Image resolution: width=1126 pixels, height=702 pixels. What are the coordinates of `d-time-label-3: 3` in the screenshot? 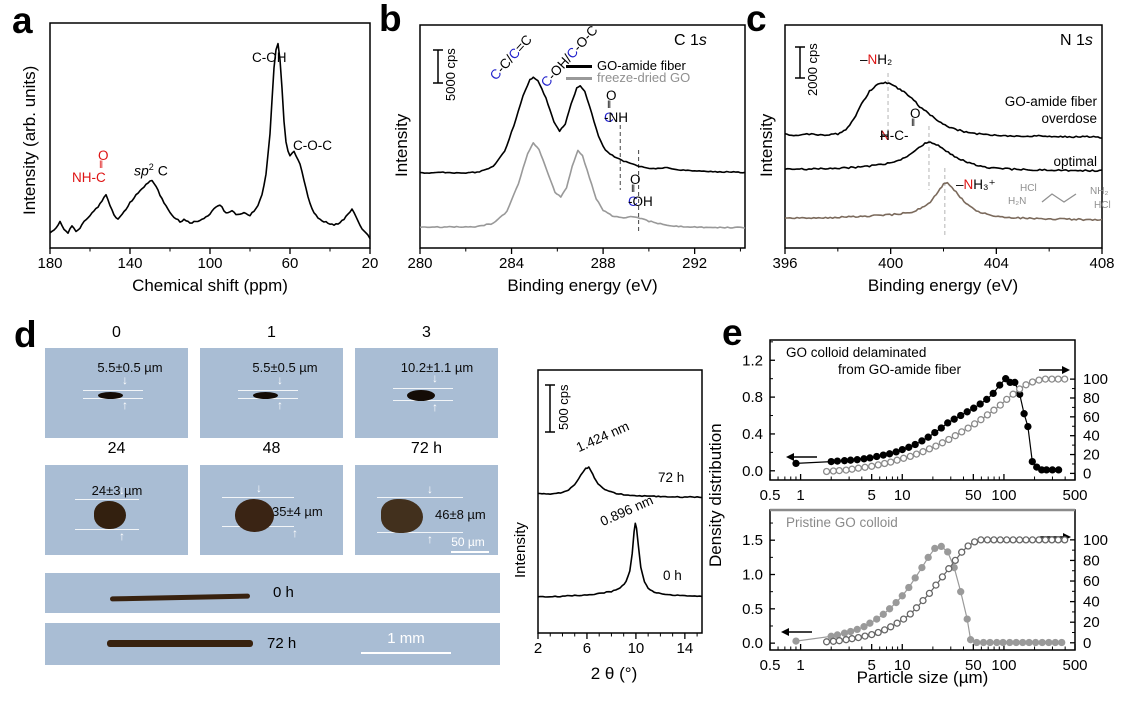 It's located at (426, 332).